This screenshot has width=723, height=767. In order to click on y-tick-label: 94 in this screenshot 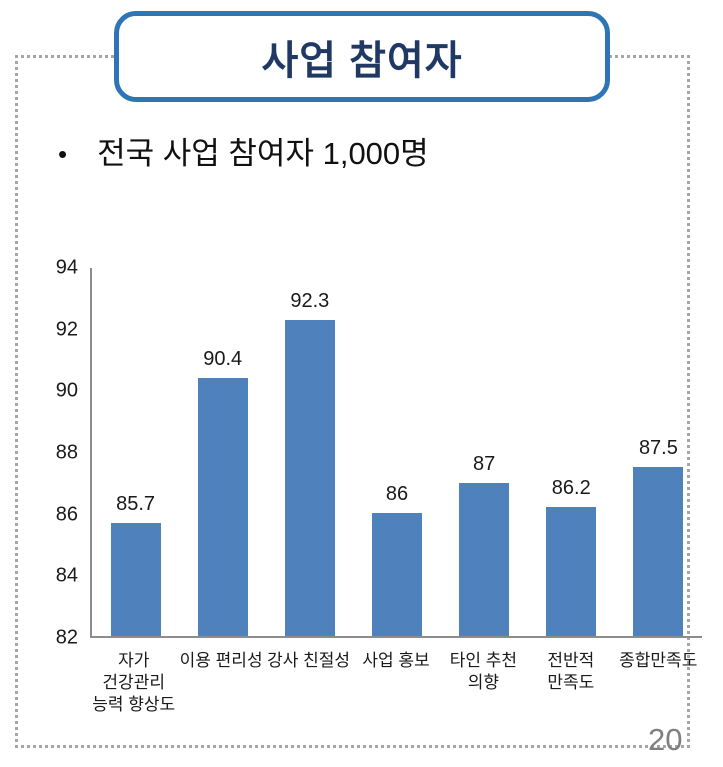, I will do `click(66, 267)`.